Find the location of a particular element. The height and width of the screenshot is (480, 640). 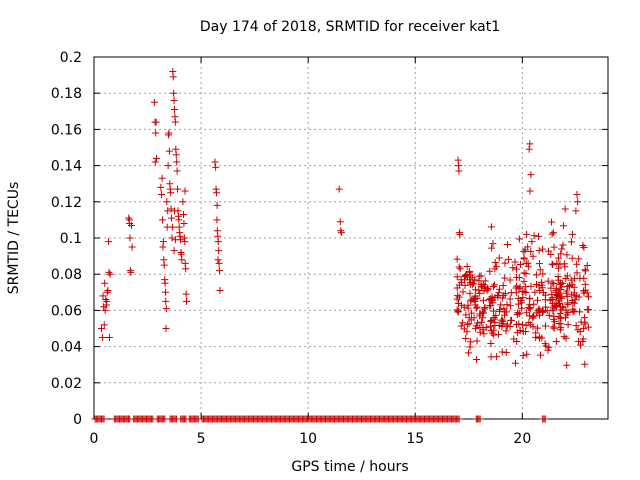

y-tick-label: 0.14 is located at coordinates (66, 167).